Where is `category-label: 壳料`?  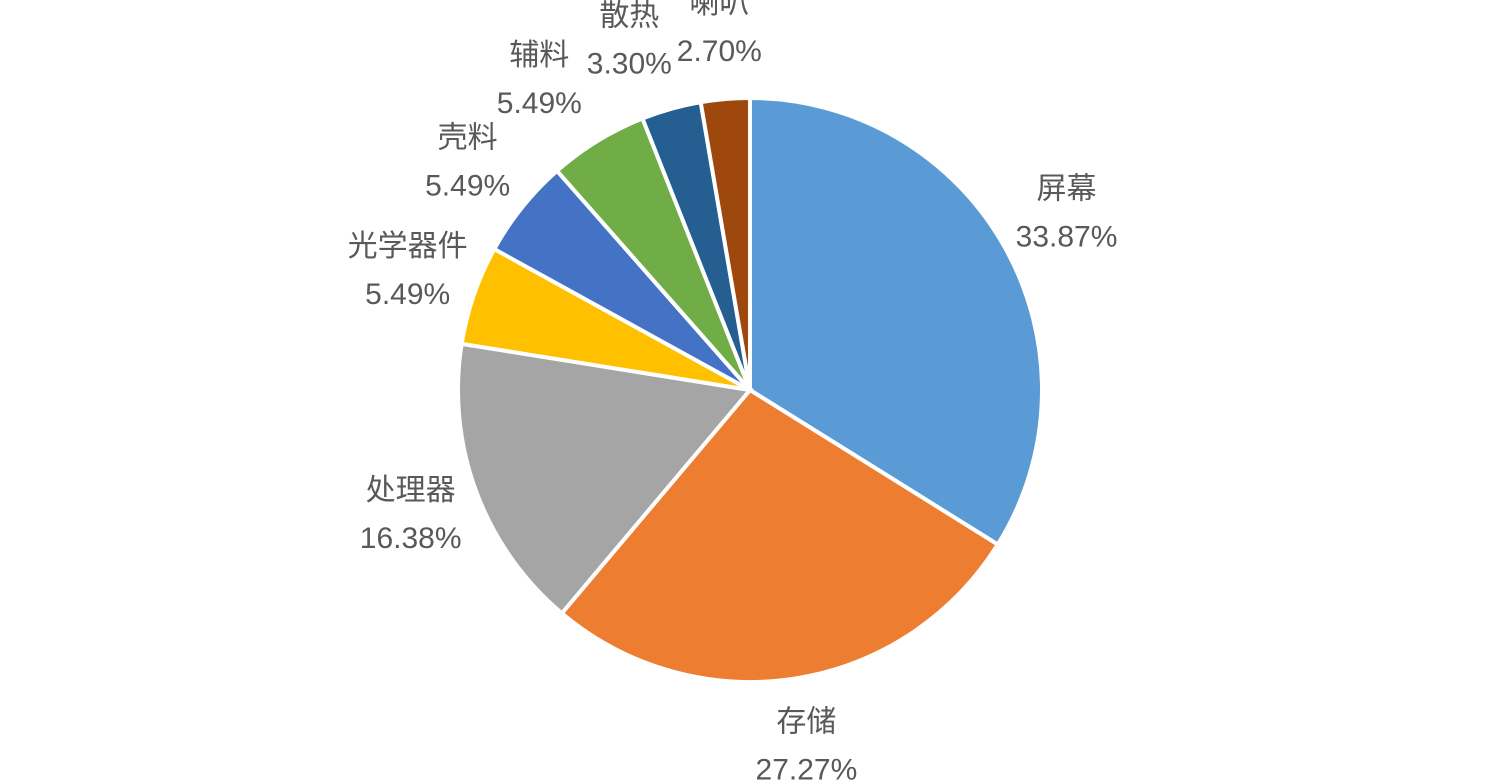
category-label: 壳料 is located at coordinates (468, 137).